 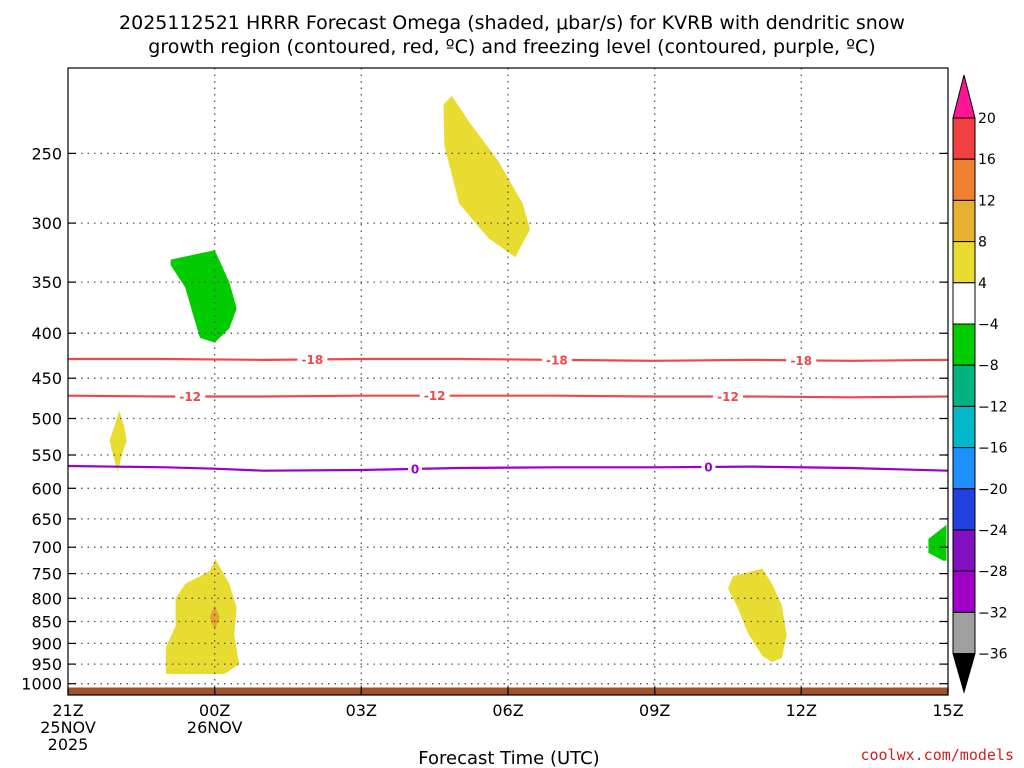 I want to click on colorbar-label: −32, so click(x=993, y=613).